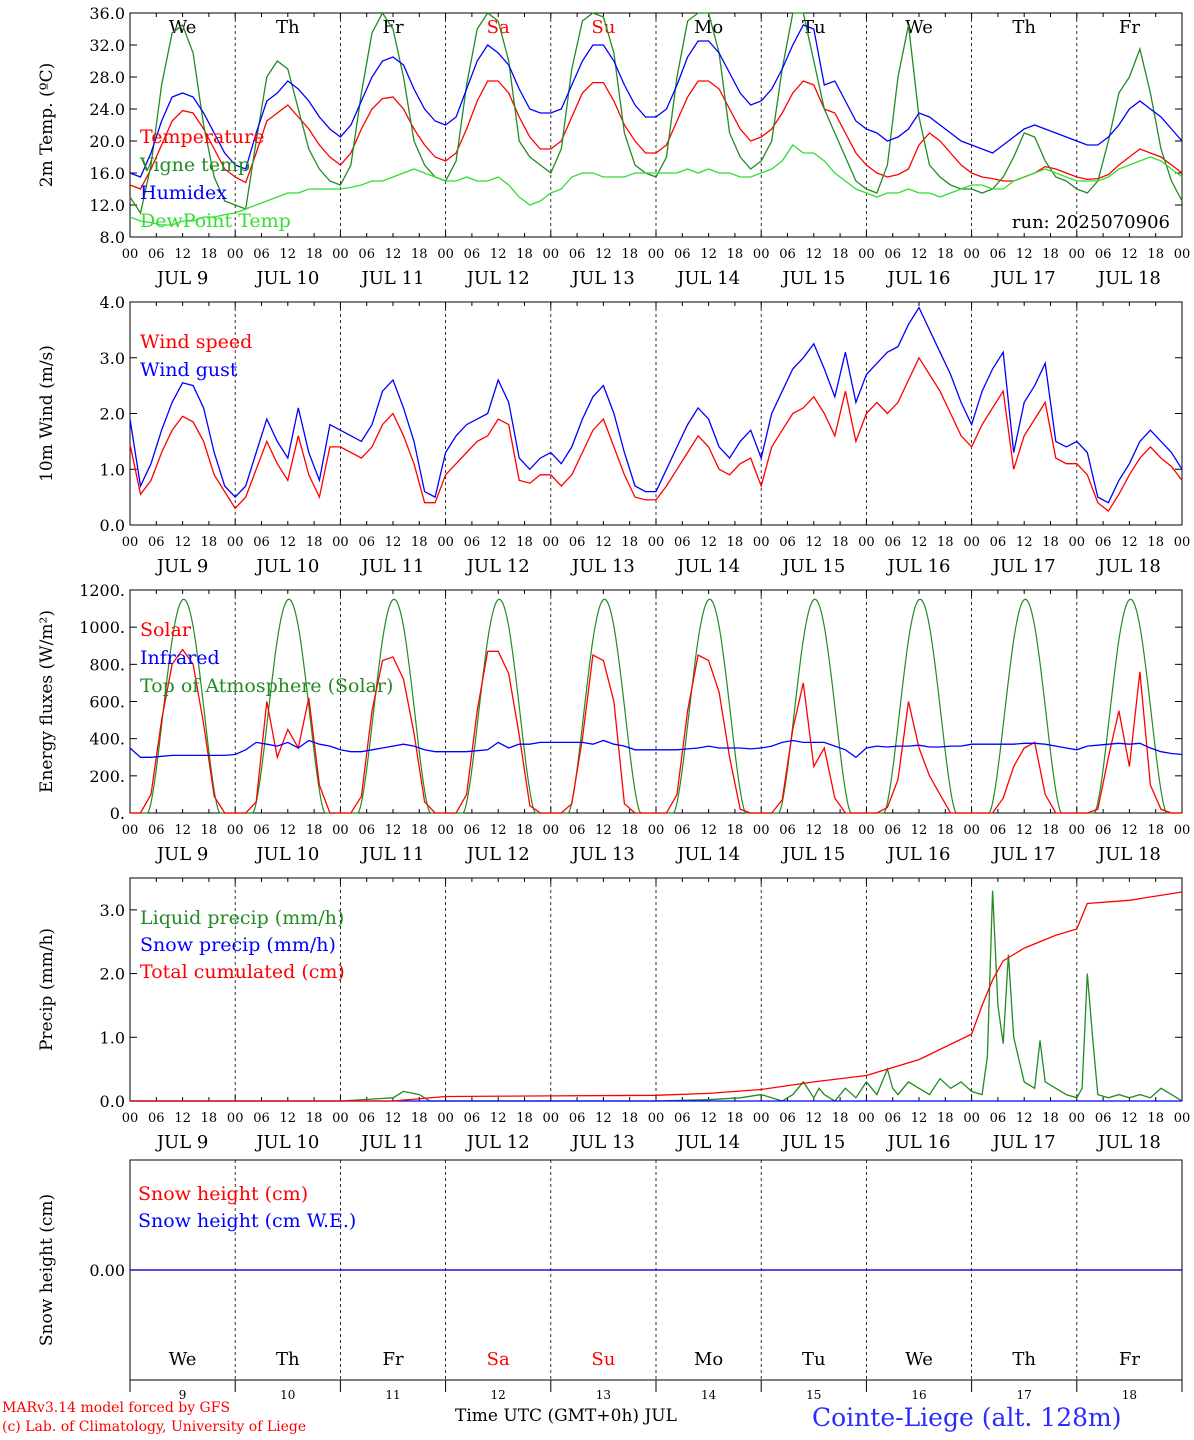 The height and width of the screenshot is (1440, 1194). Describe the element at coordinates (497, 854) in the screenshot. I see `energy-date-label: JUL 12` at that location.